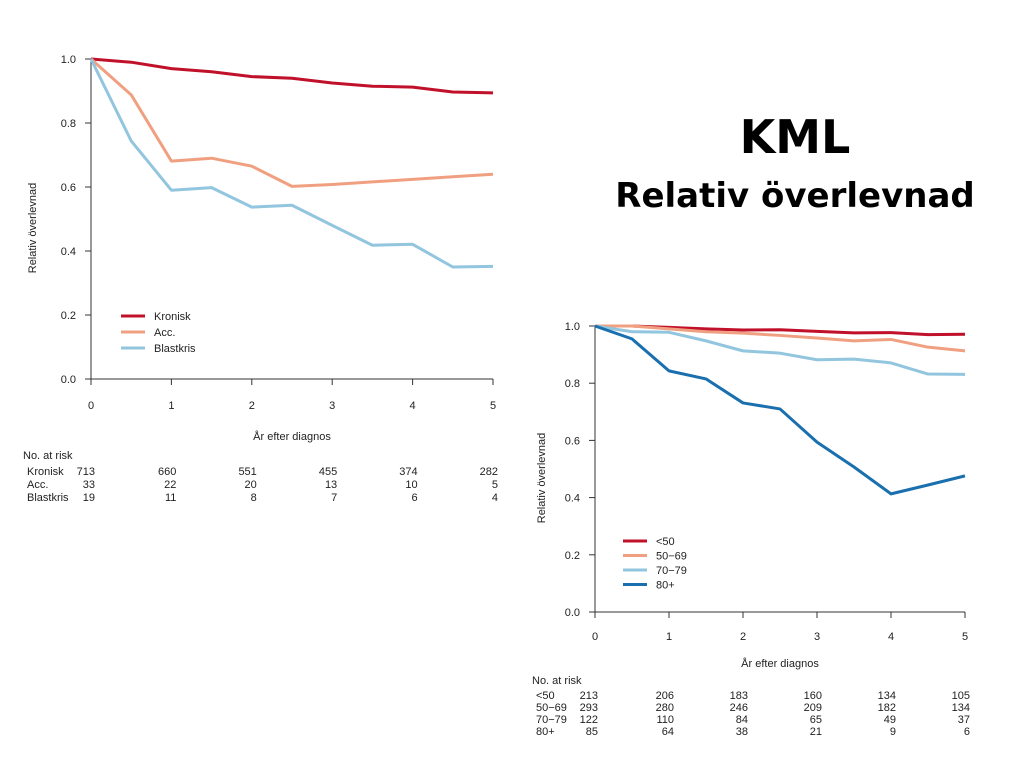 This screenshot has width=1024, height=768. Describe the element at coordinates (247, 472) in the screenshot. I see `chart1-risk-cell: 551` at that location.